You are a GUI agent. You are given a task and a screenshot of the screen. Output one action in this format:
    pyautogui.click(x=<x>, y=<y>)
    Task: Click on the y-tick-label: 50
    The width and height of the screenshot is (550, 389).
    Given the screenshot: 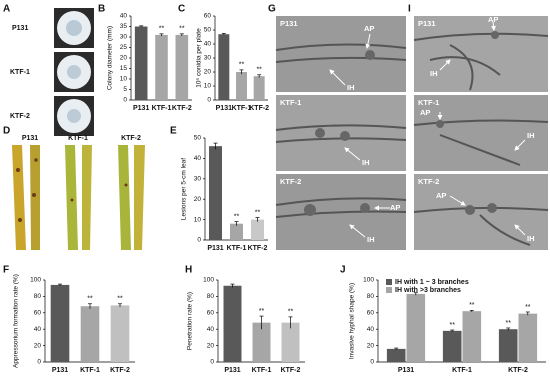 What is the action you would take?
    pyautogui.click(x=198, y=138)
    